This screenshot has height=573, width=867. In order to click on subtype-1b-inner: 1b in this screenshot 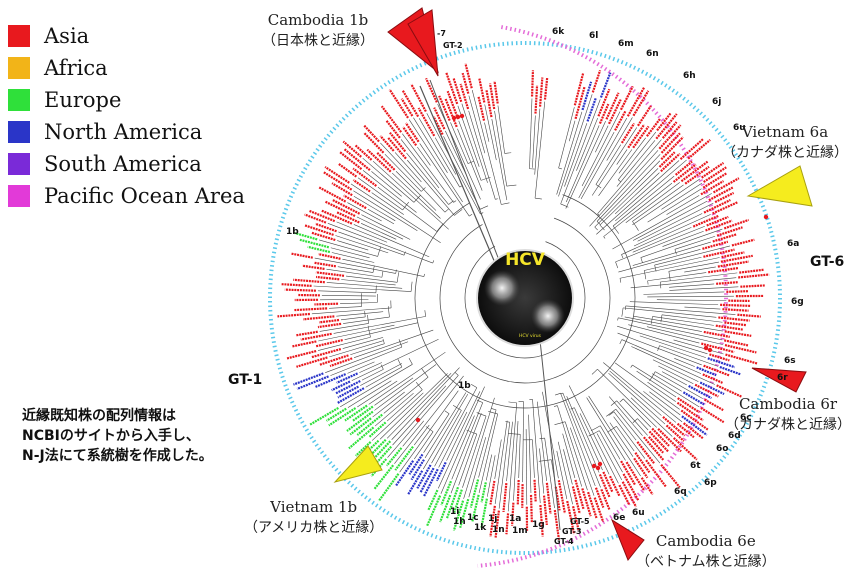, I will do `click(464, 386)`.